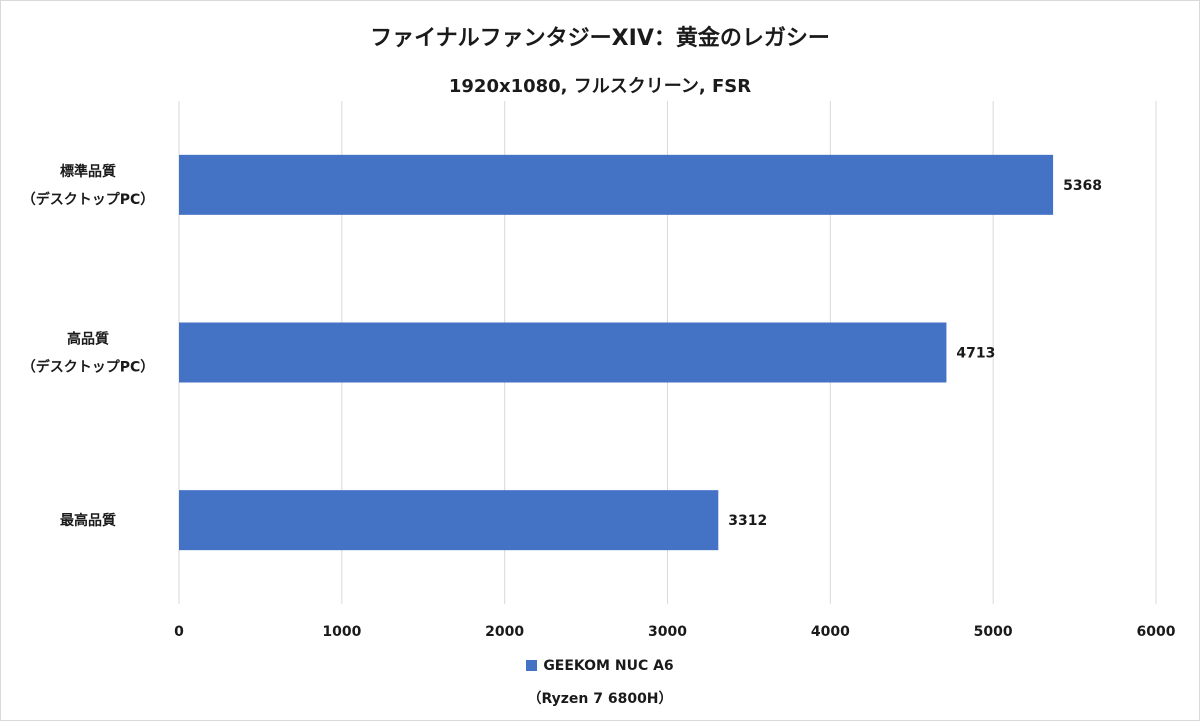 This screenshot has height=721, width=1200. What do you see at coordinates (532, 665) in the screenshot?
I see `legend-swatch` at bounding box center [532, 665].